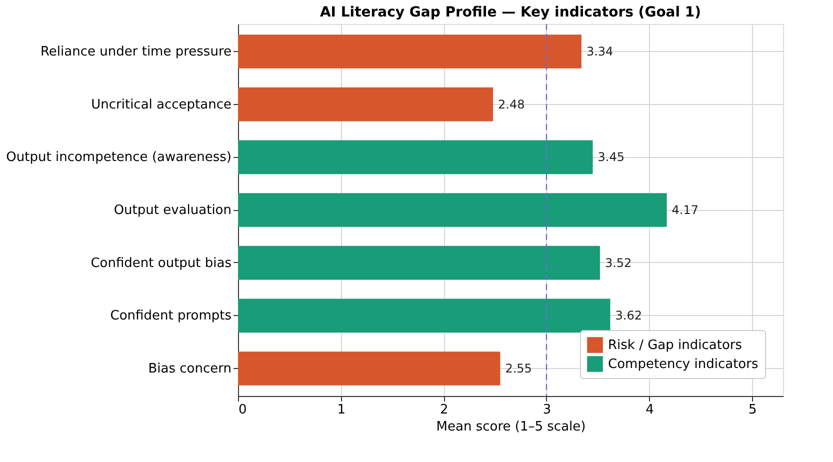  What do you see at coordinates (600, 51) in the screenshot?
I see `data-label: 3.34` at bounding box center [600, 51].